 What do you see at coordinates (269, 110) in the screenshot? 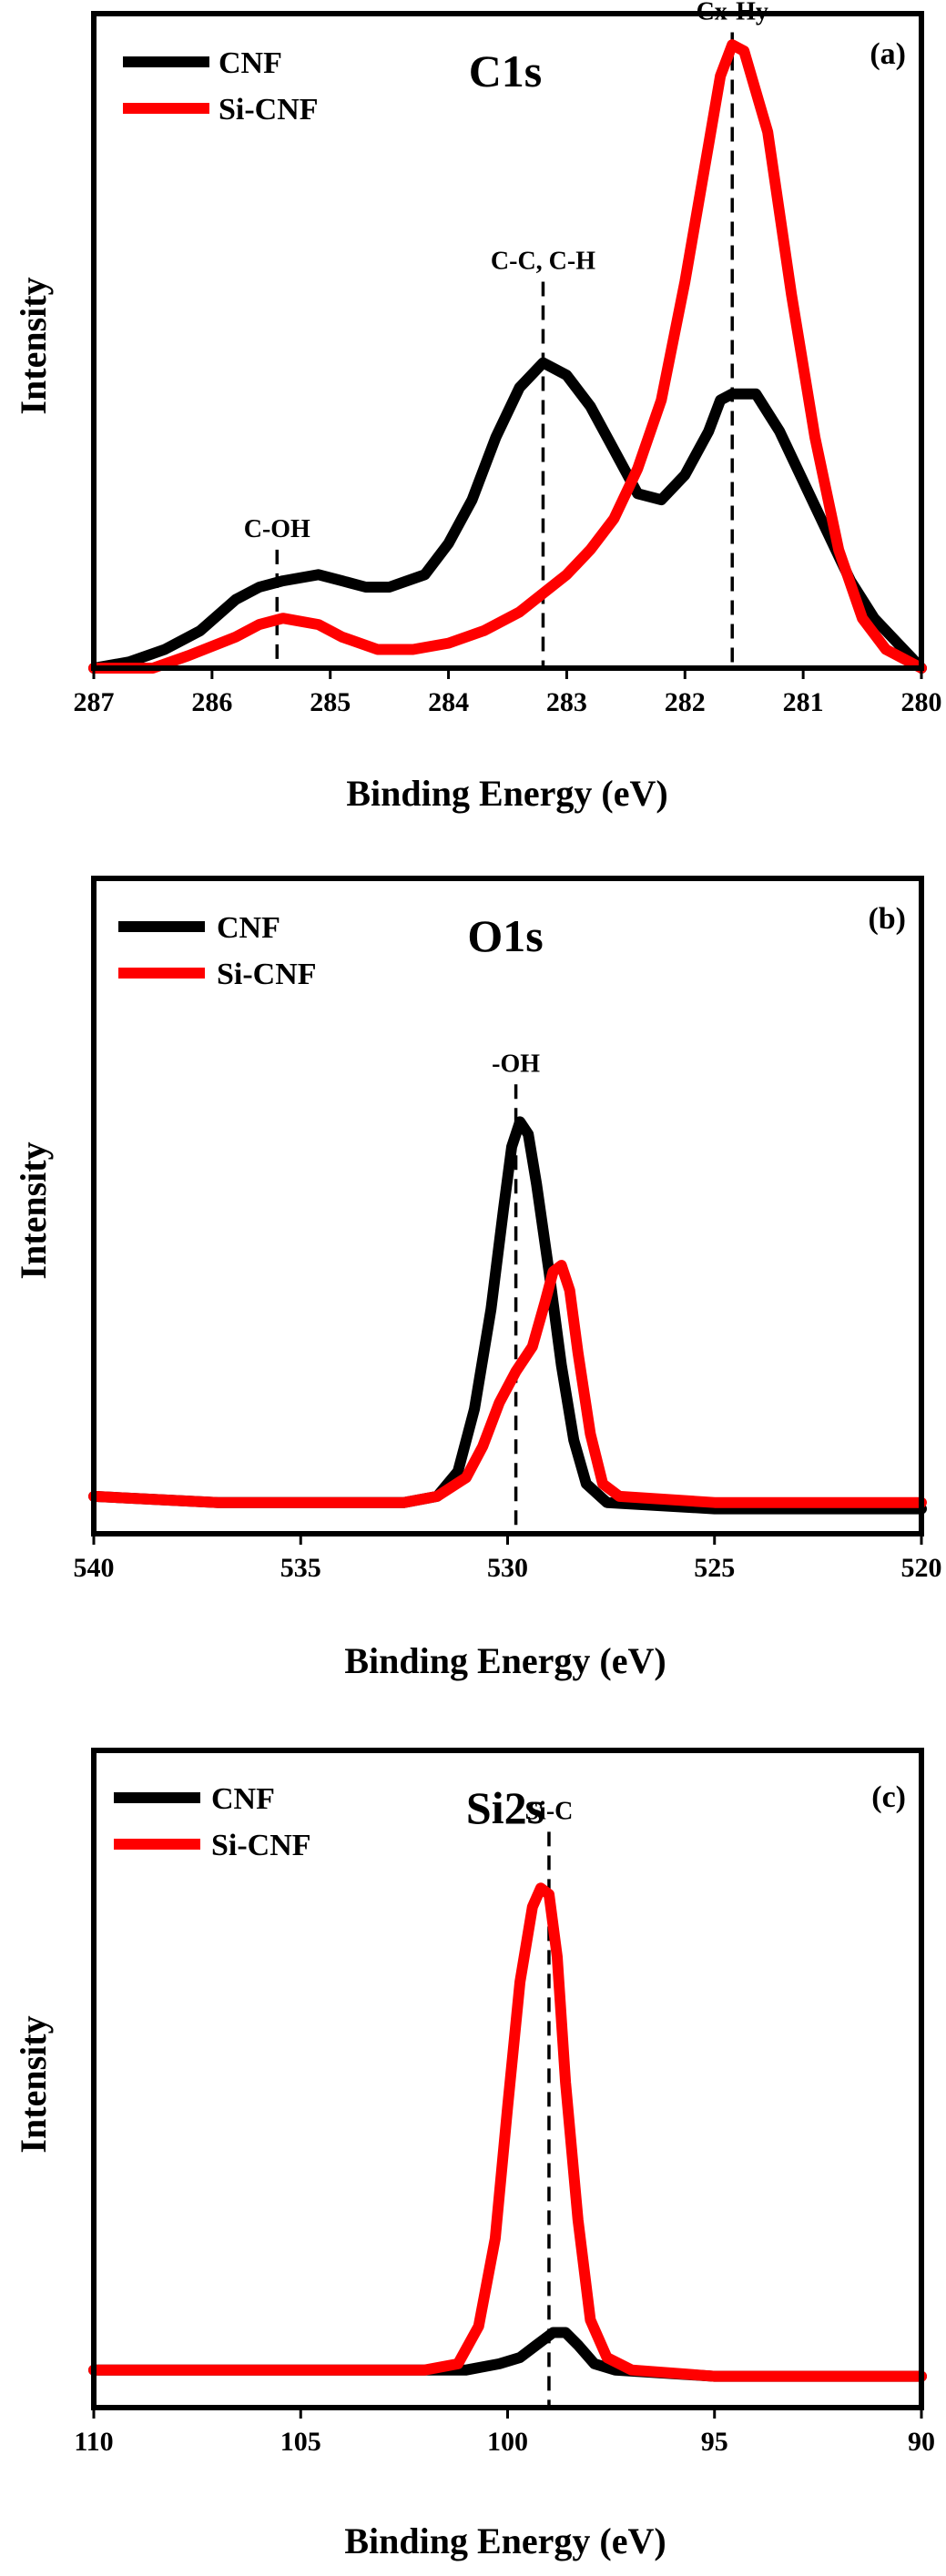
I see `legend-label-si-cnf-a: Si-CNF` at bounding box center [269, 110].